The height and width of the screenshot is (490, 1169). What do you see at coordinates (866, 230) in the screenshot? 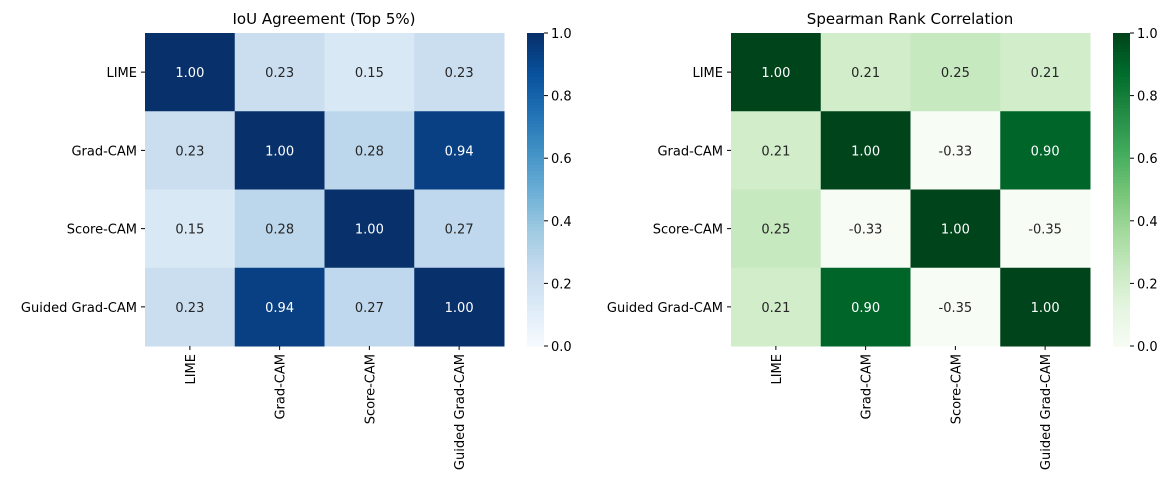
I see `cell-value-label: -0.33` at bounding box center [866, 230].